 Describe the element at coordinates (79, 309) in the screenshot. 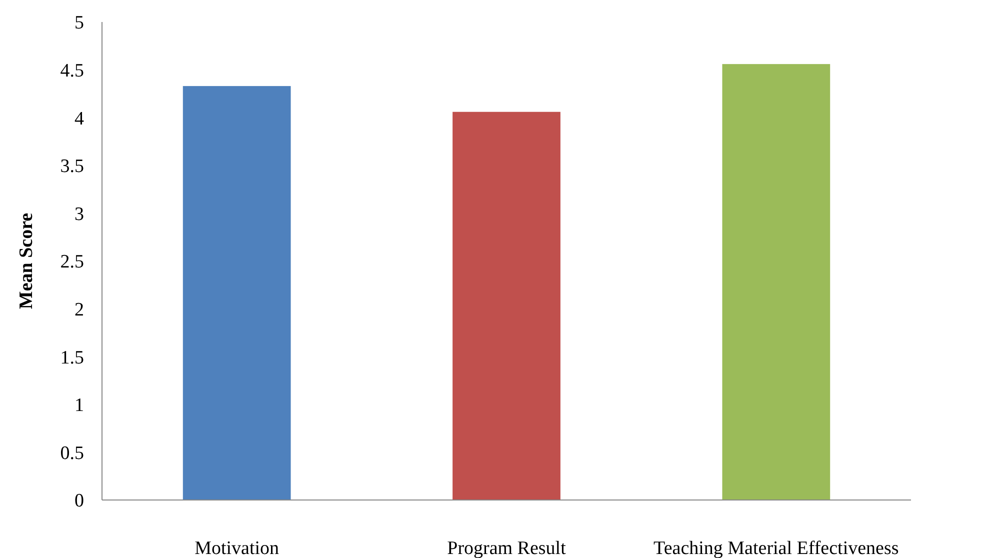

I see `y-tick-label: 2` at that location.